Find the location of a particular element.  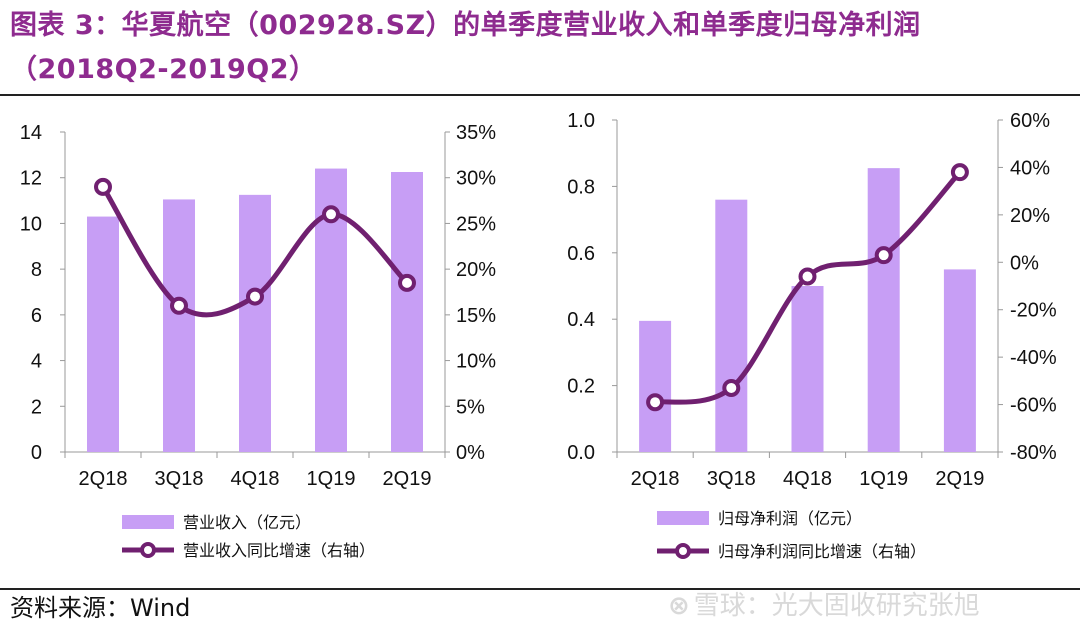

chart1-left-tick-label: 0 is located at coordinates (36, 453).